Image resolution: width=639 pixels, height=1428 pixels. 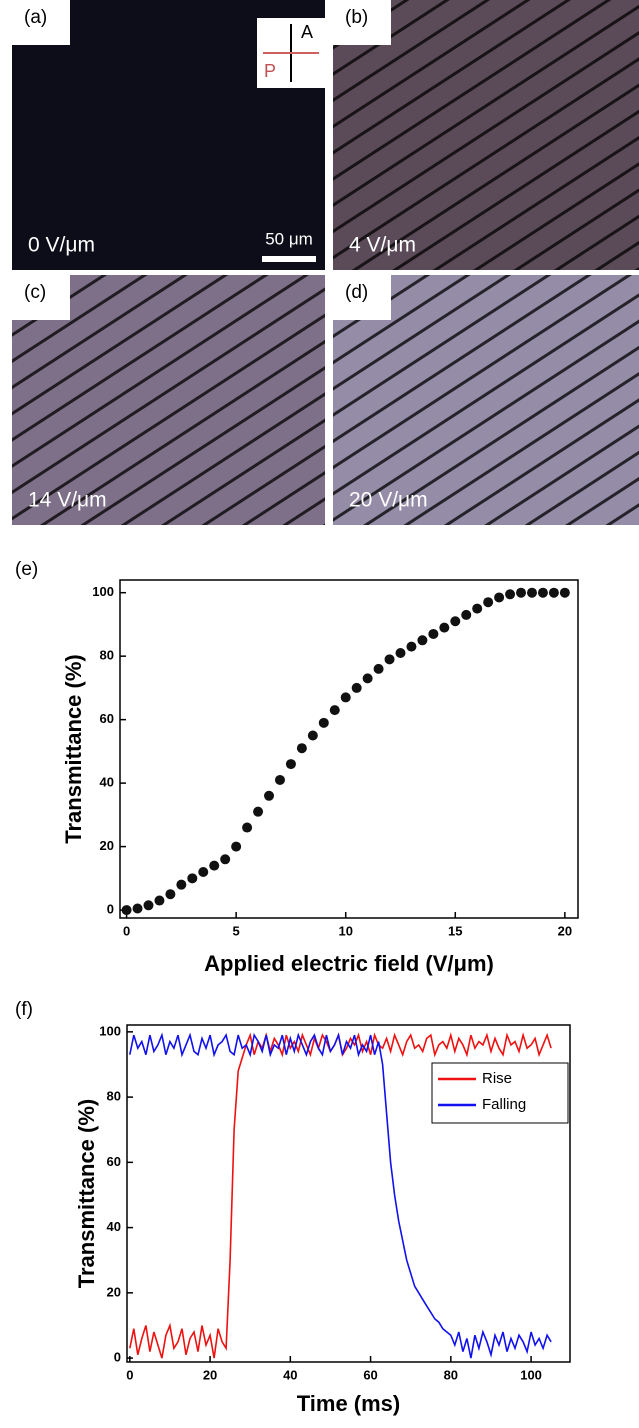 I want to click on scale-bar, so click(x=289, y=259).